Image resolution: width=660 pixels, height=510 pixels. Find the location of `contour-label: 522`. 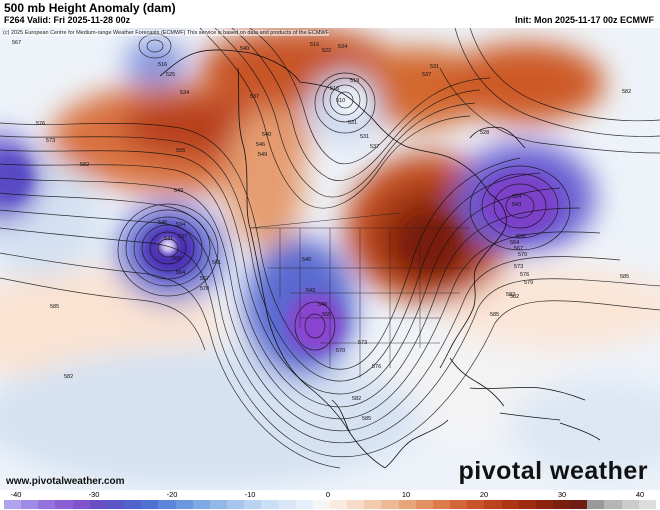

contour-label: 522 is located at coordinates (326, 51).